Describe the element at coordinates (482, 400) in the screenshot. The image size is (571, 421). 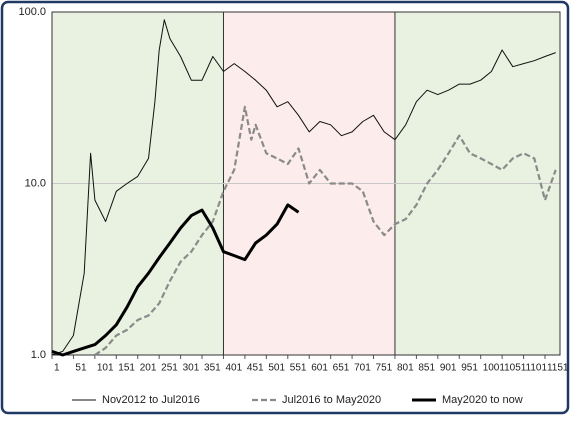
I see `legend-label: May2020 to now` at that location.